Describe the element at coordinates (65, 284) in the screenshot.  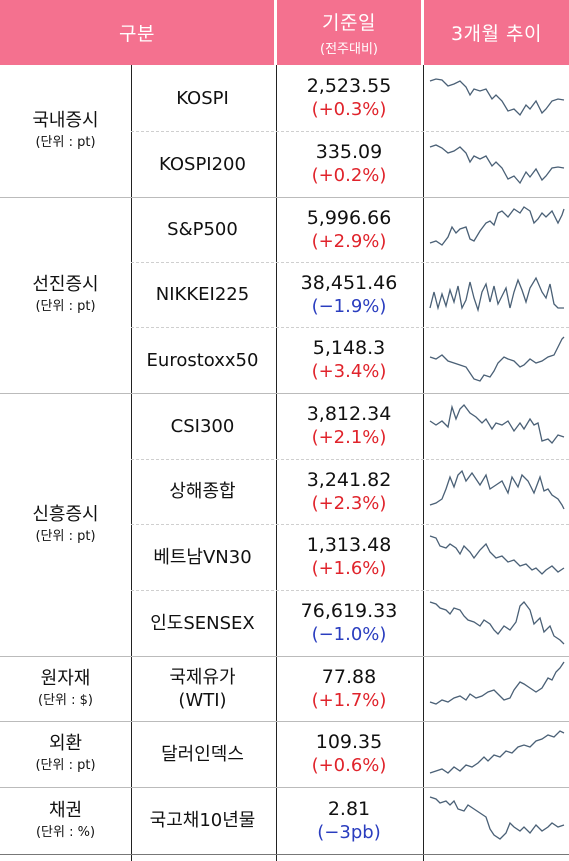
I see `group-title: 선진증시` at that location.